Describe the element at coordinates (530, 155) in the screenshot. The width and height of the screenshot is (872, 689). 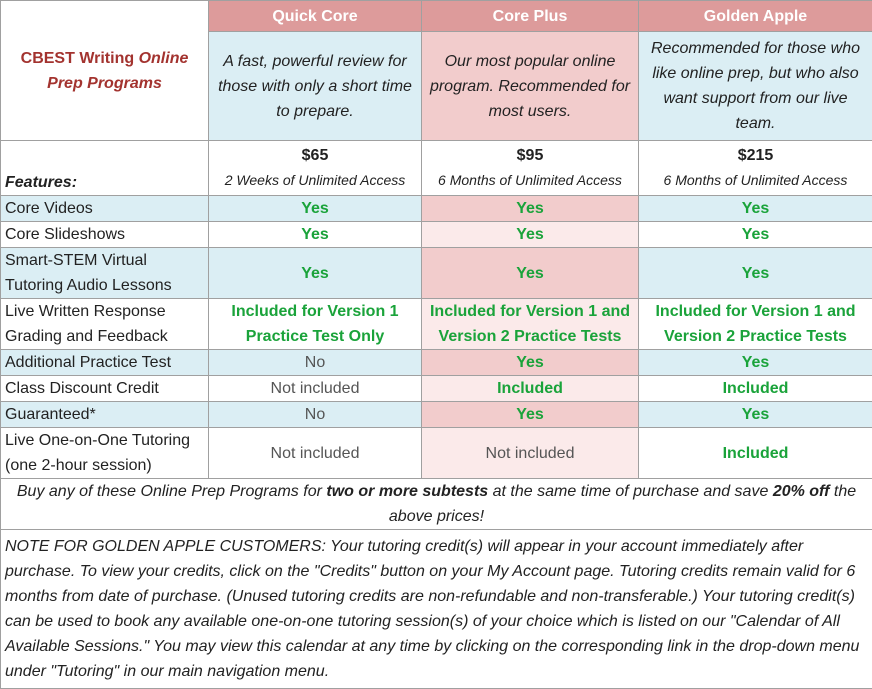
I see `price-value: $95` at that location.